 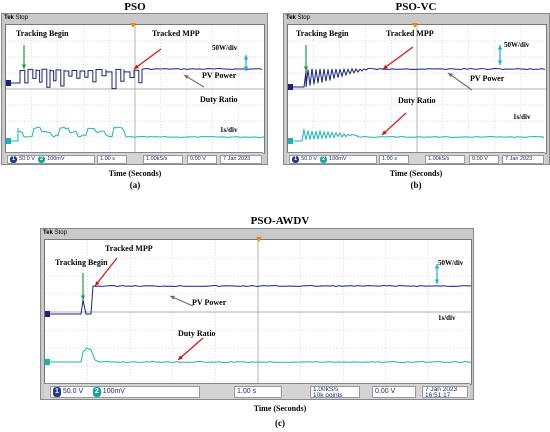 What do you see at coordinates (335, 392) in the screenshot?
I see `panel-c-sample-box: 1.00kS/s 10k points` at bounding box center [335, 392].